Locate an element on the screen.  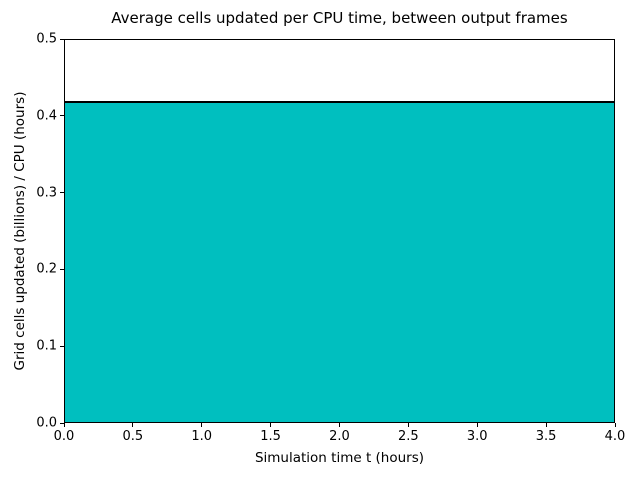
x-tick-label: 4.0 is located at coordinates (615, 436).